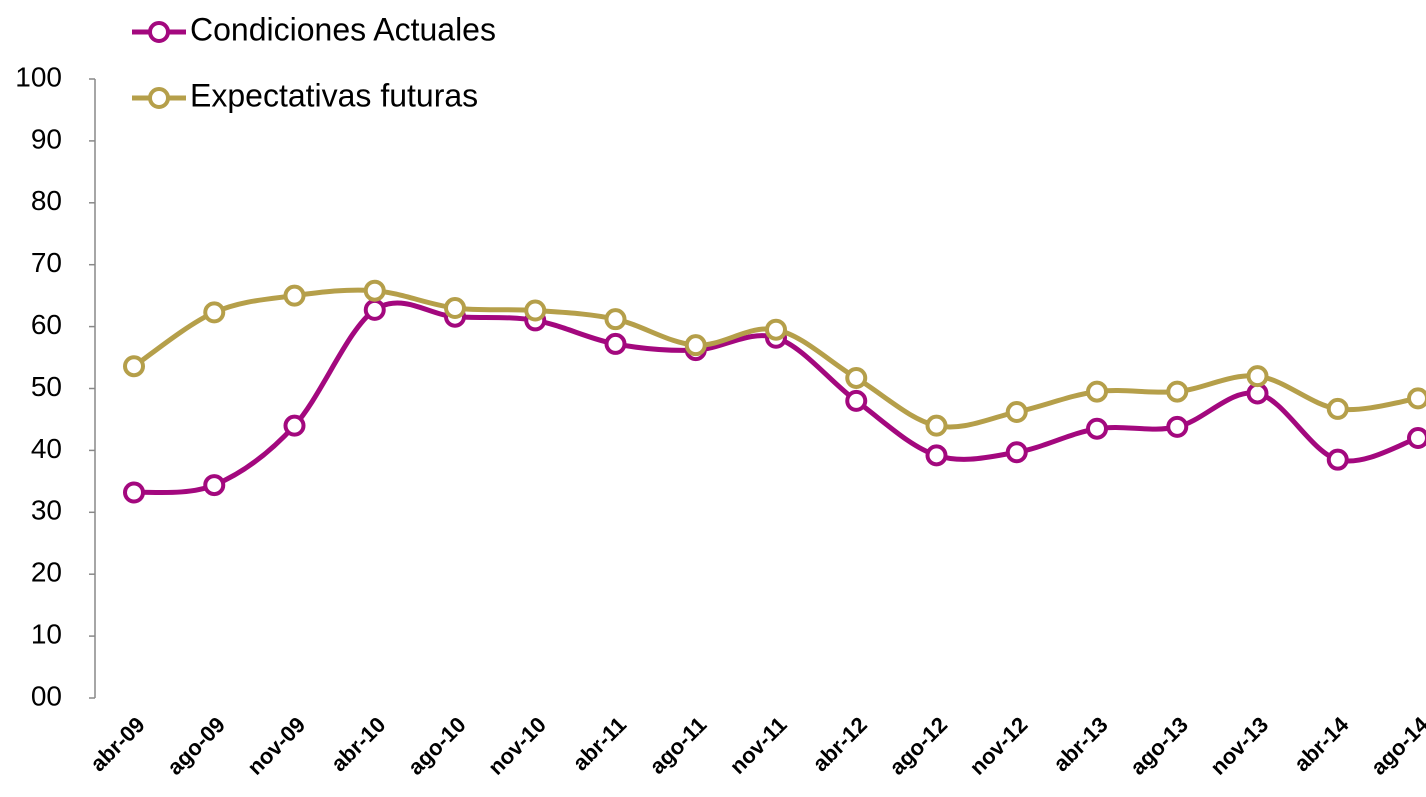  Describe the element at coordinates (46, 138) in the screenshot. I see `y-tick-label: 90` at that location.